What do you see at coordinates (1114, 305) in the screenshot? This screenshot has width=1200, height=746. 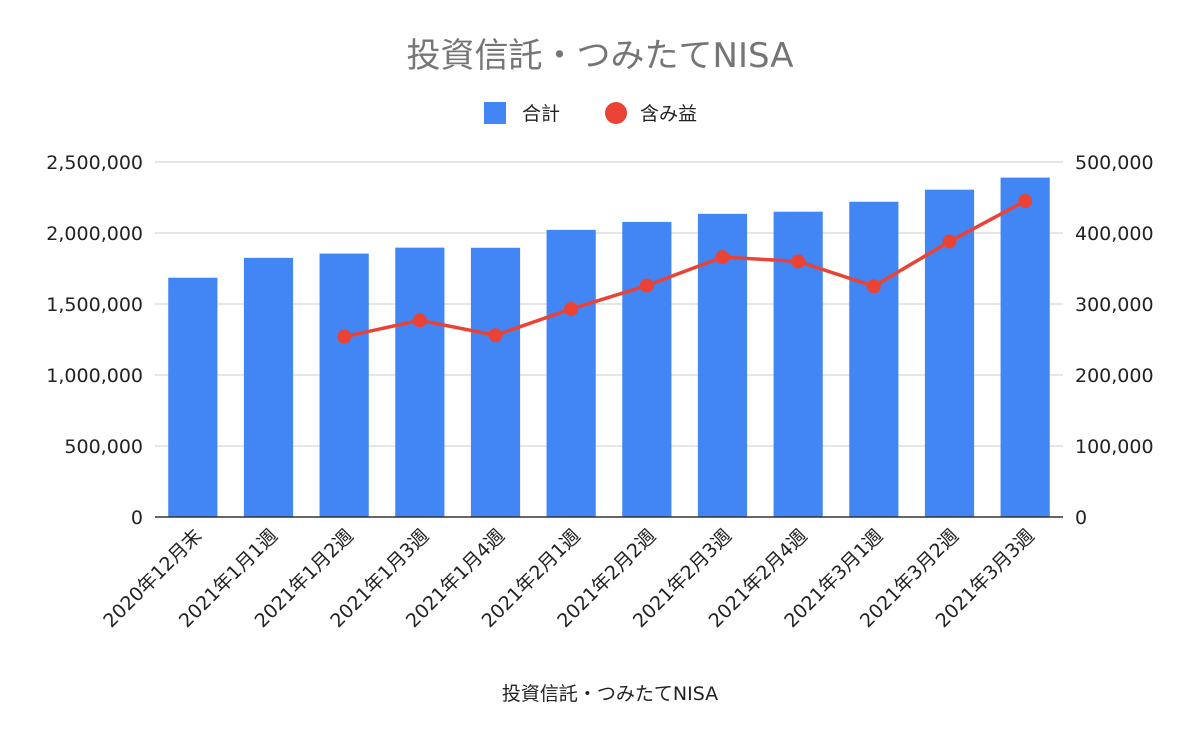 I see `y-tick-label-right: 300,000` at bounding box center [1114, 305].